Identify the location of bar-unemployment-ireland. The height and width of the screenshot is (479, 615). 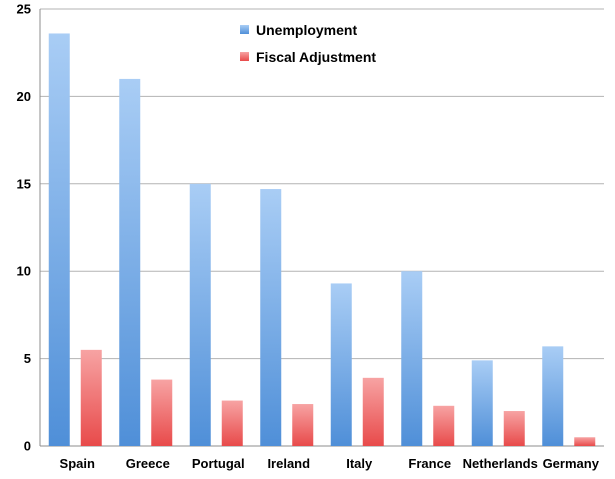
(271, 317).